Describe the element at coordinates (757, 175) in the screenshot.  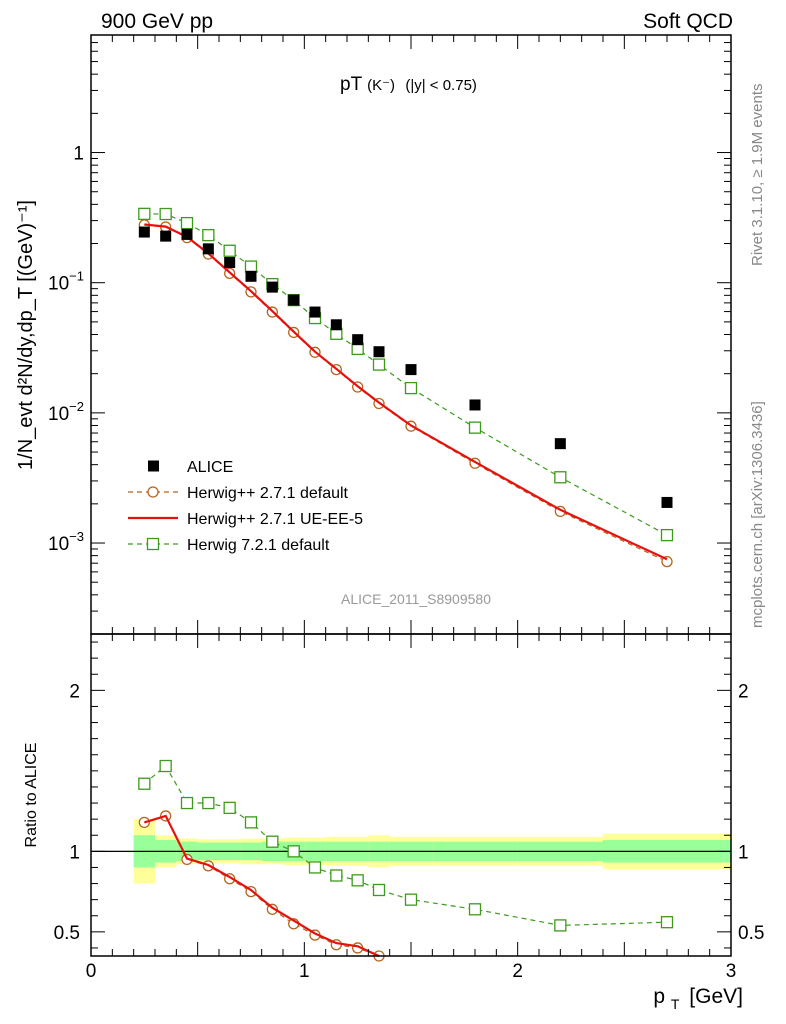
I see `rivet-label: Rivet 3.1.10, ≥ 1.9M events` at that location.